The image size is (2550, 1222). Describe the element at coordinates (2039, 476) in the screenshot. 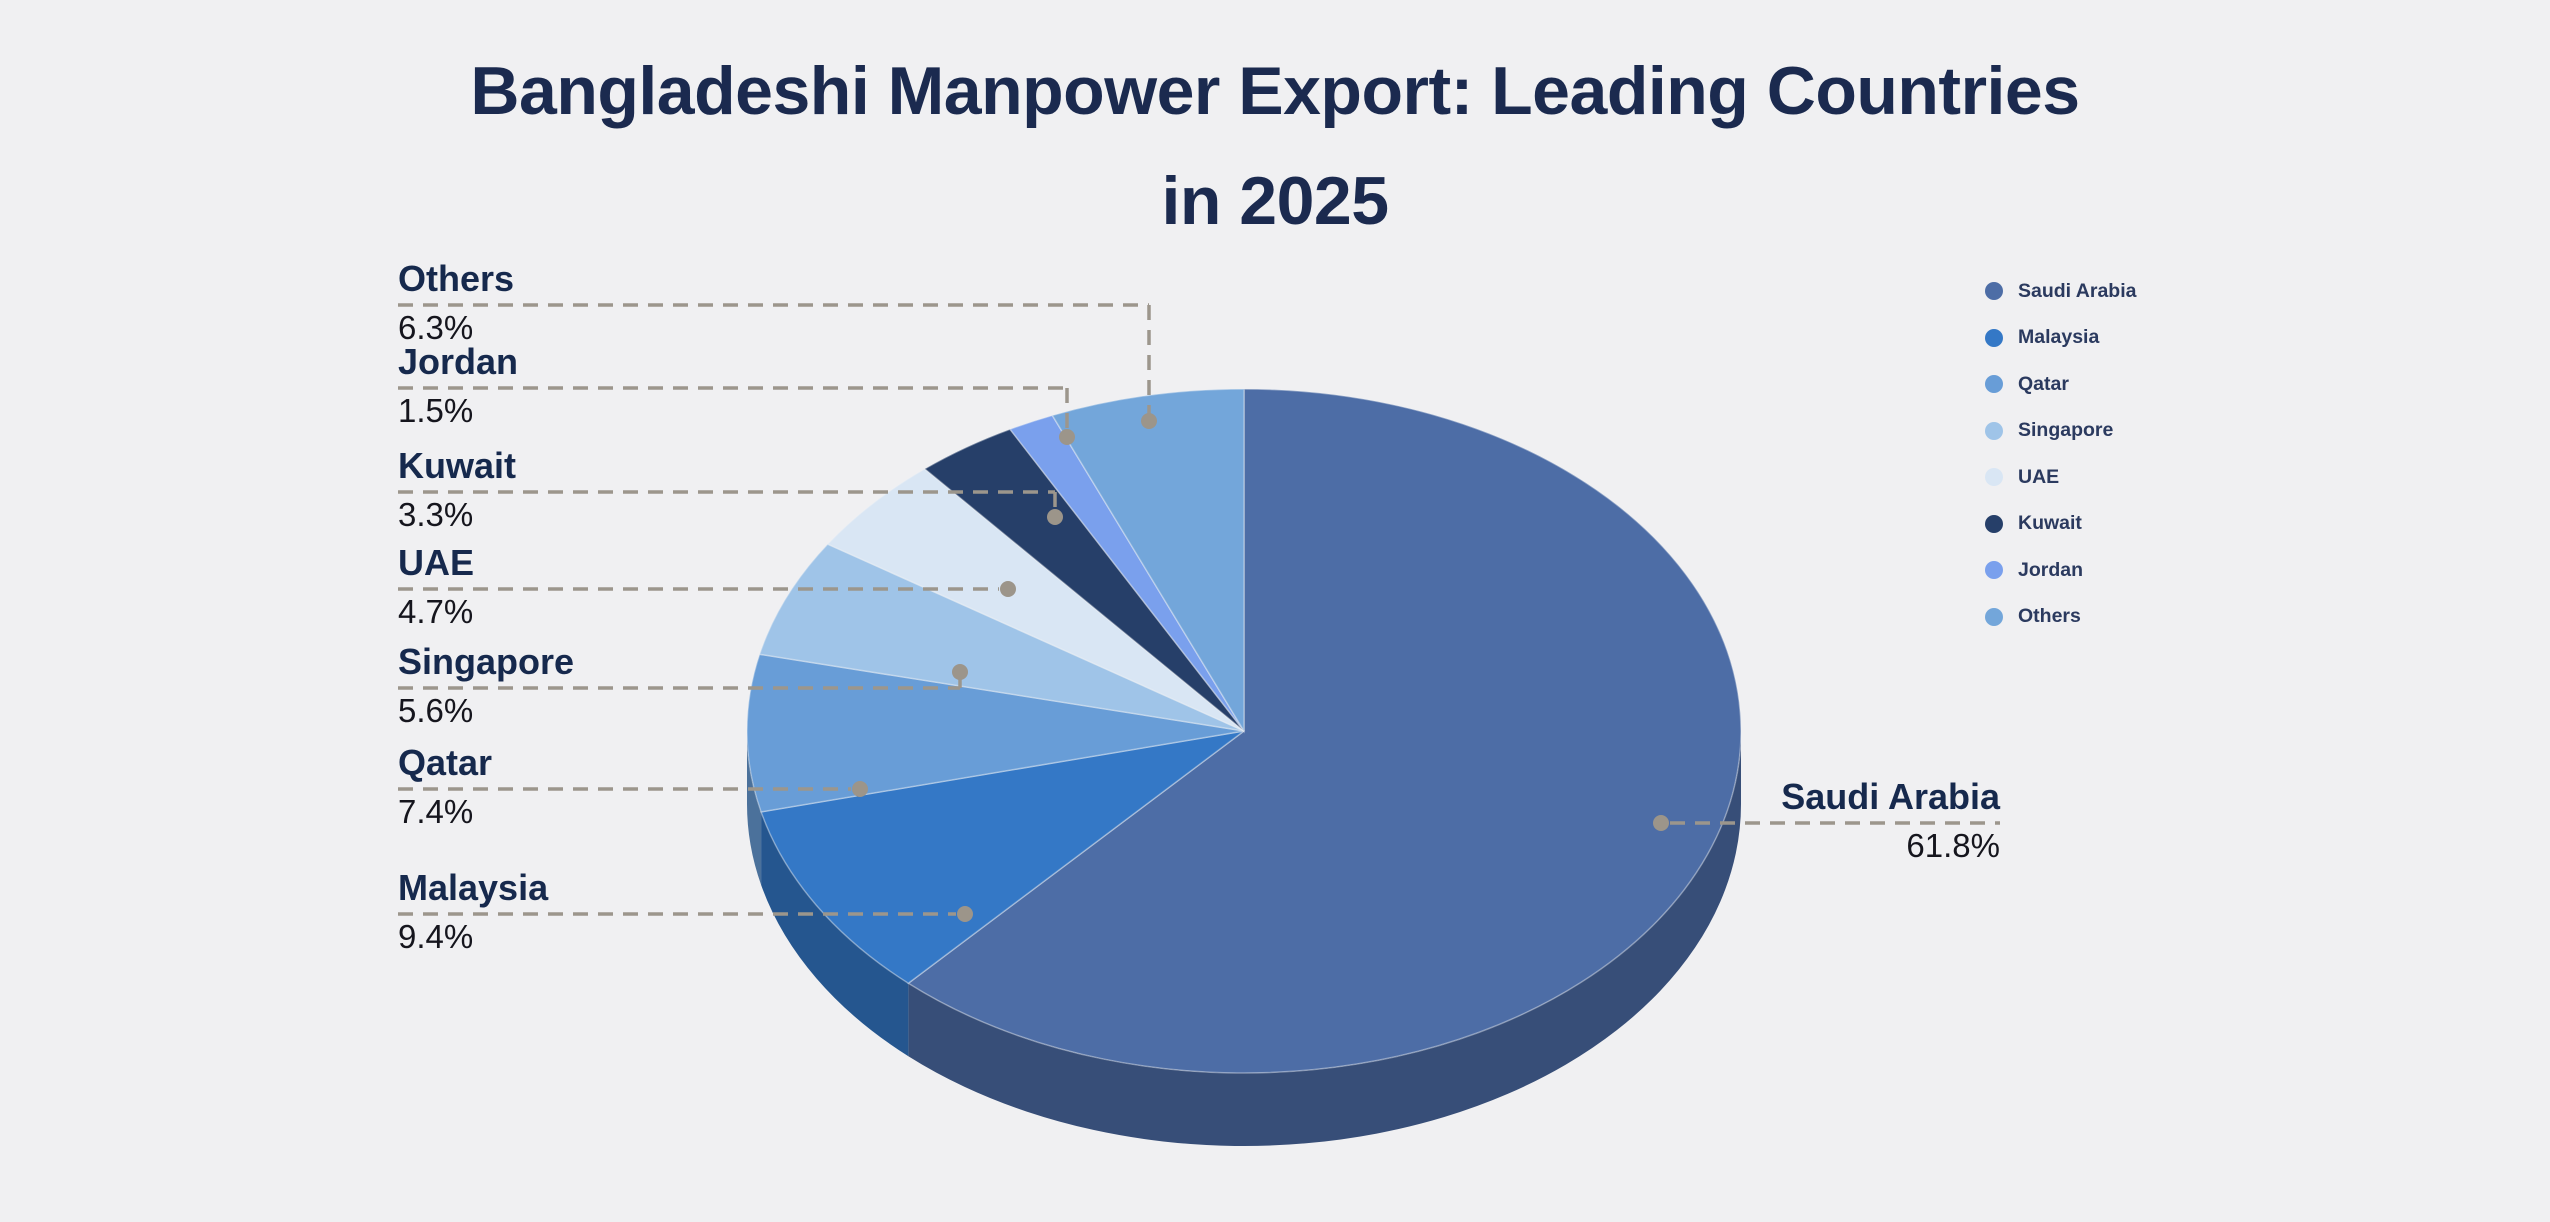

I see `legend-label-uae: UAE` at that location.